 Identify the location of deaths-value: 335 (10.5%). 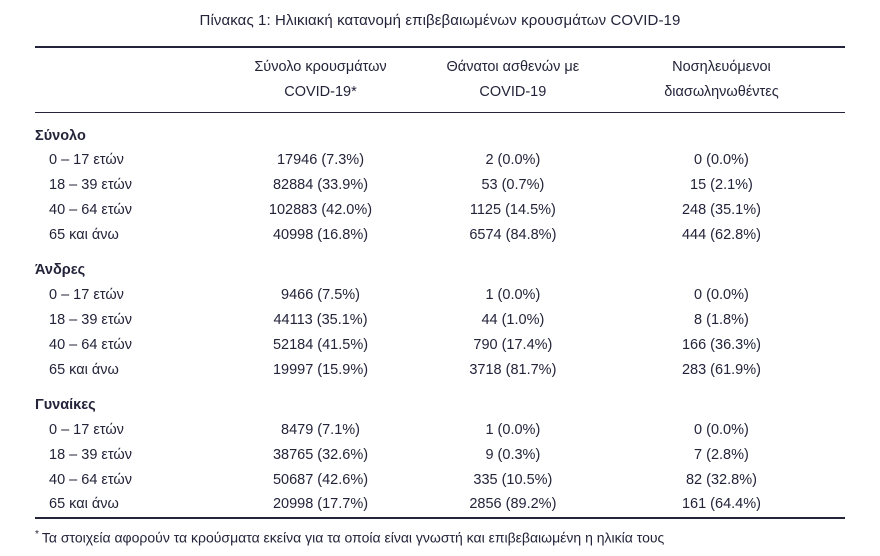
(513, 479).